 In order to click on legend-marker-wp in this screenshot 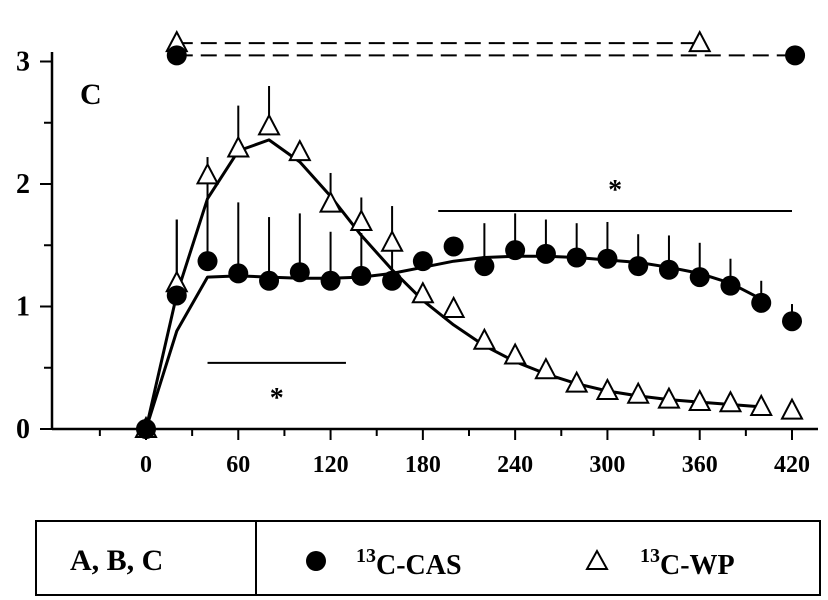, I will do `click(597, 559)`.